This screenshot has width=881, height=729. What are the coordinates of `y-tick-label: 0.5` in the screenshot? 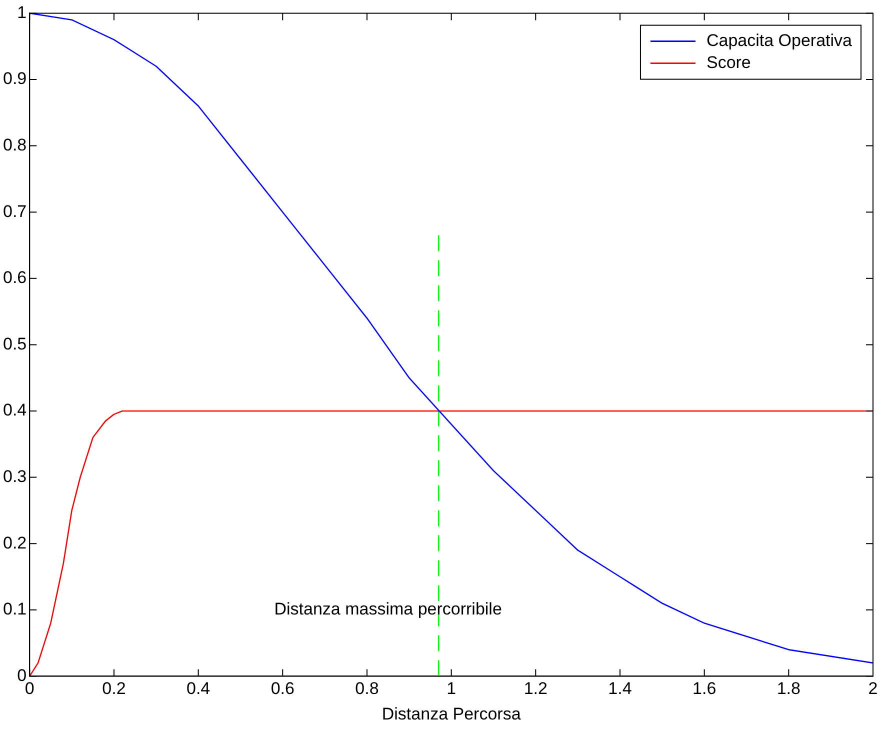 It's located at (14, 344).